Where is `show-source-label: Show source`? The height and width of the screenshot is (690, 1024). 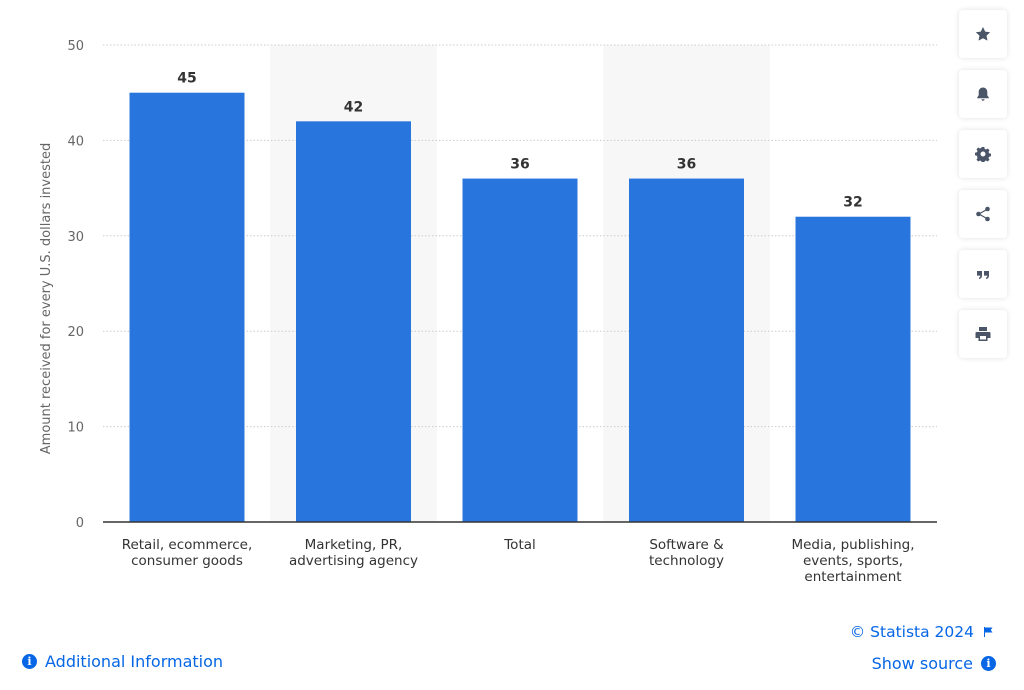 show-source-label: Show source is located at coordinates (922, 663).